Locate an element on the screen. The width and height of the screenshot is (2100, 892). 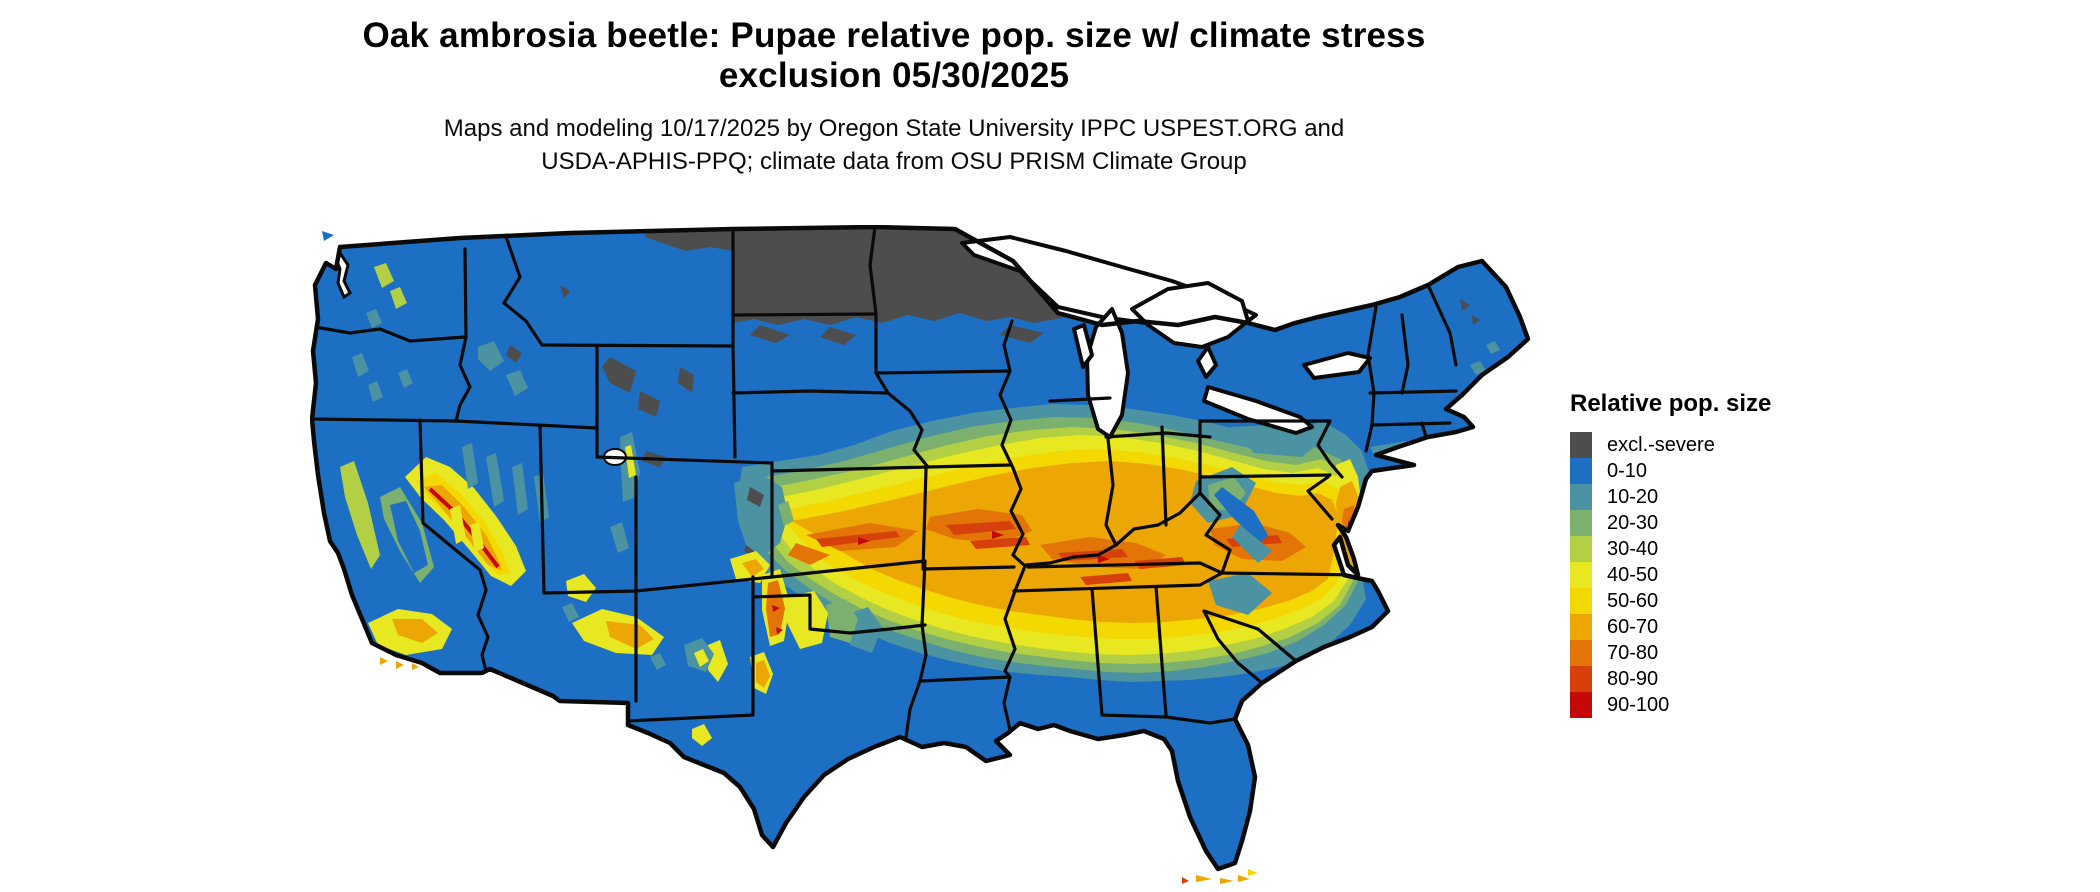
legend-title: Relative pop. size is located at coordinates (1671, 403).